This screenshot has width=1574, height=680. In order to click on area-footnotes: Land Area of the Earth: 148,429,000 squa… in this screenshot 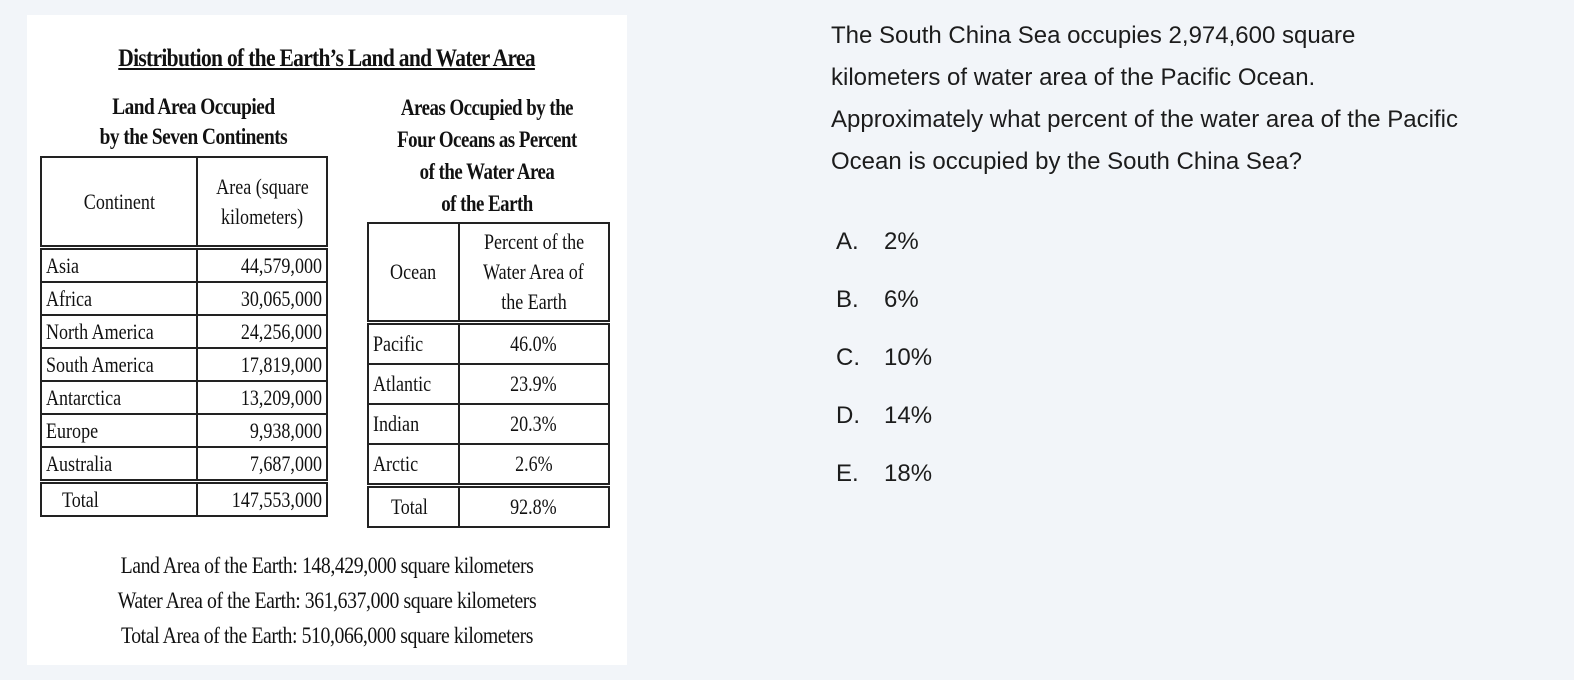, I will do `click(327, 600)`.